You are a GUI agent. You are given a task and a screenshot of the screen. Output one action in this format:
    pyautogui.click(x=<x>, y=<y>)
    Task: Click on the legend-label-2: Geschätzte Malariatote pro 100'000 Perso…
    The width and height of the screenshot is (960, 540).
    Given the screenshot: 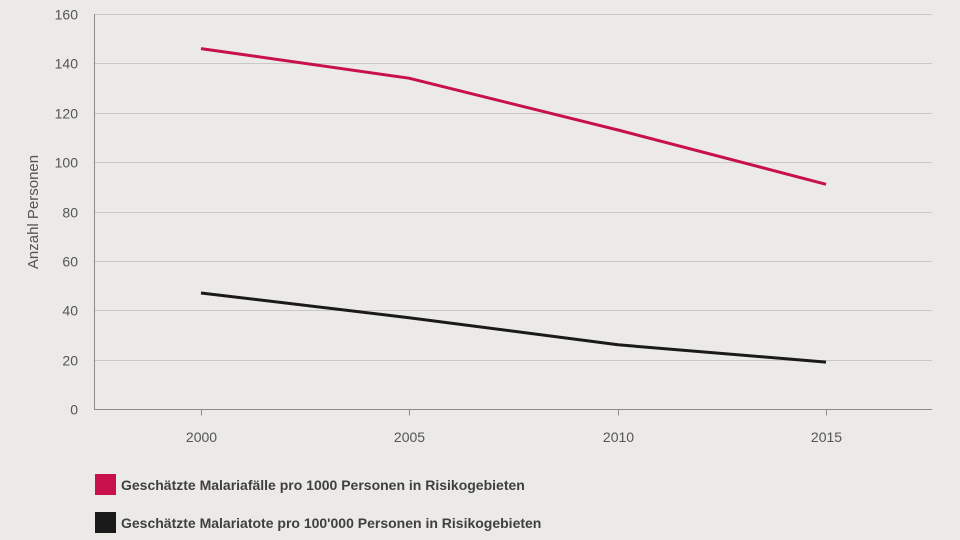 What is the action you would take?
    pyautogui.click(x=331, y=523)
    